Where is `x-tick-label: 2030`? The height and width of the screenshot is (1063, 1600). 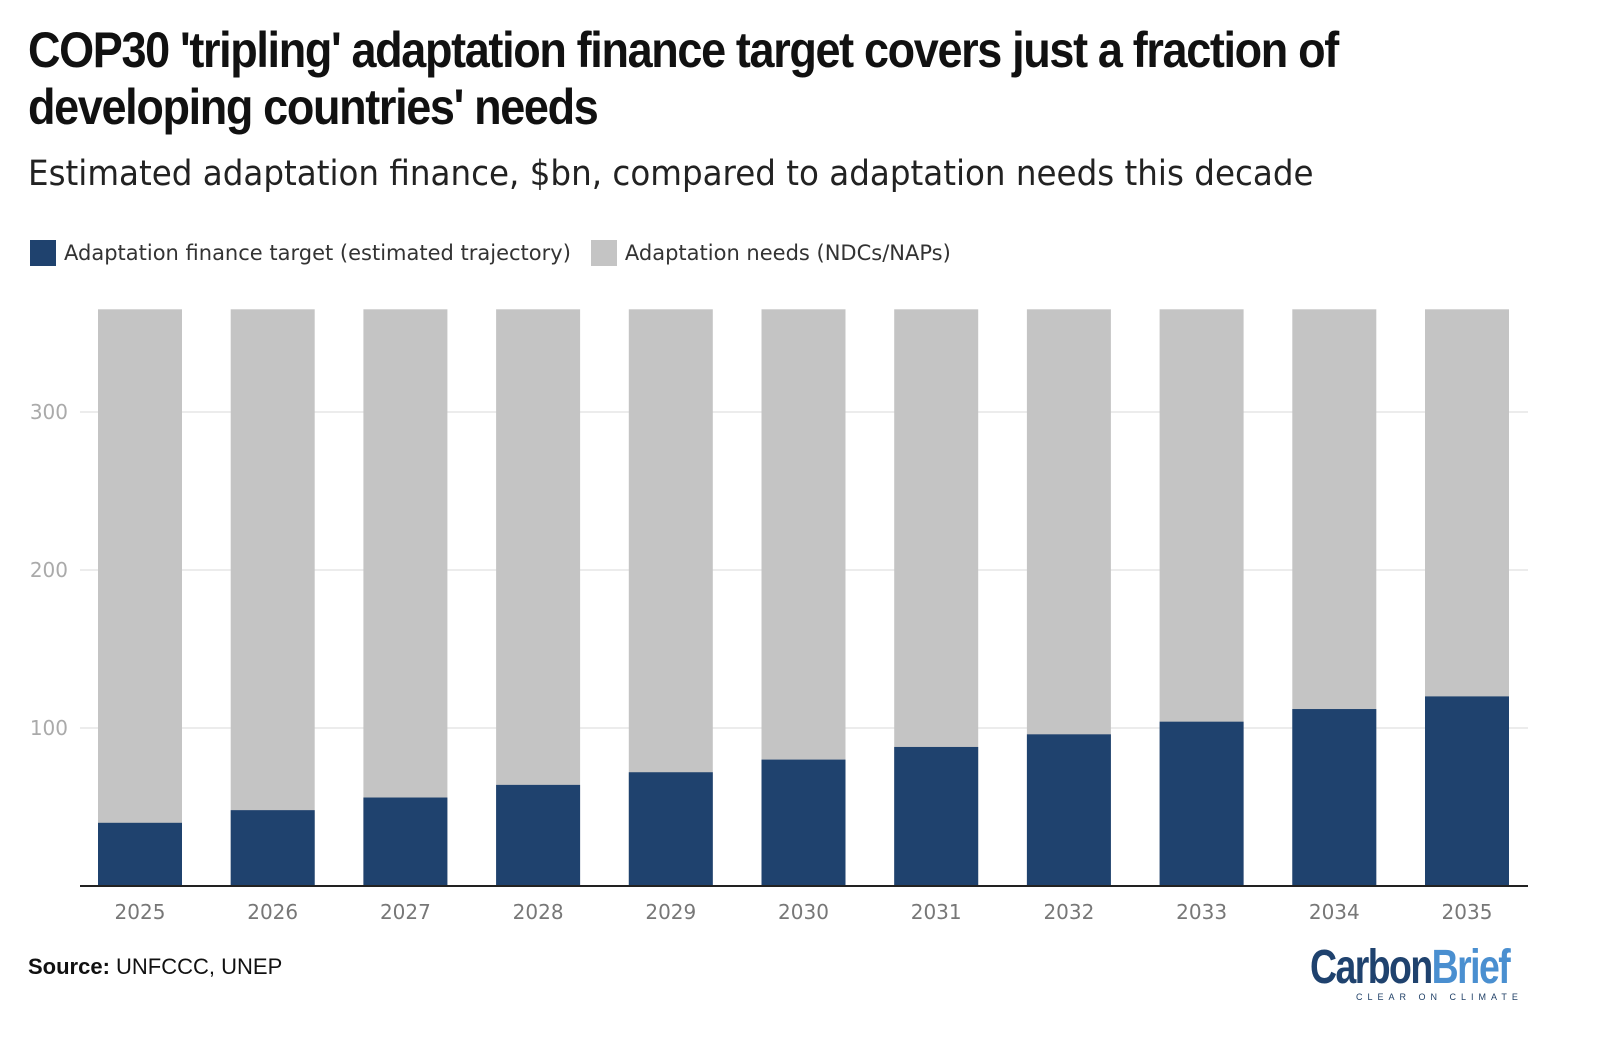 x-tick-label: 2030 is located at coordinates (803, 912).